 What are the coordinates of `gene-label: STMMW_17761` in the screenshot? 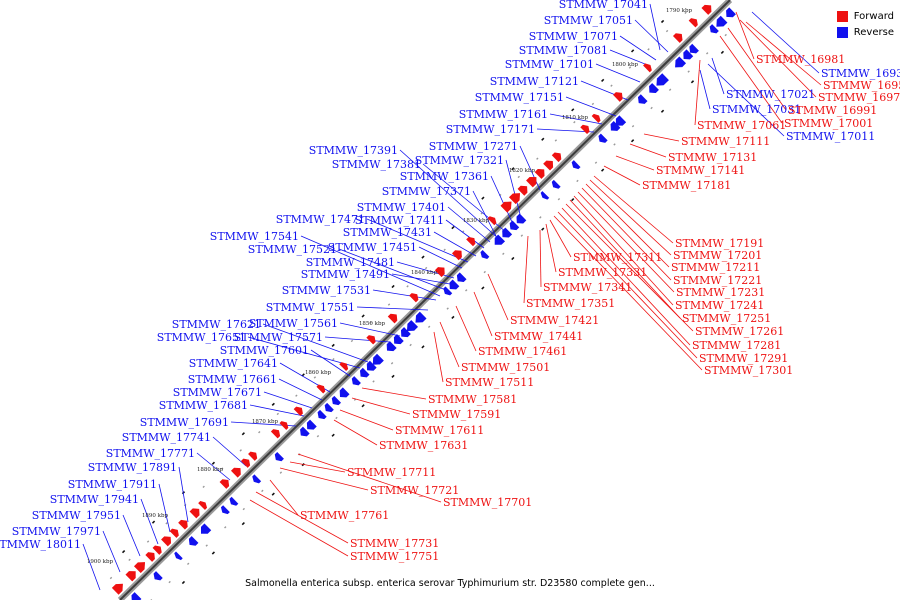 It's located at (344, 515).